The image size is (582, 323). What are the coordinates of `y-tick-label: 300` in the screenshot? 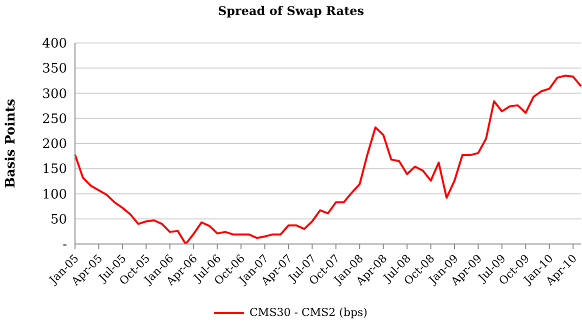 It's located at (54, 94).